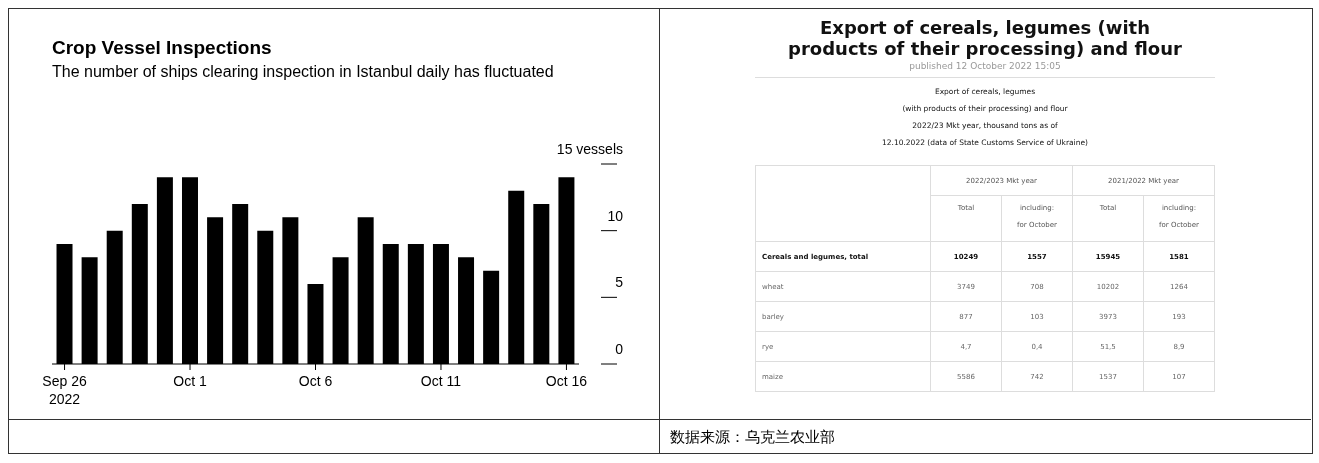  What do you see at coordinates (315, 381) in the screenshot?
I see `x-tick-label: Oct 6` at bounding box center [315, 381].